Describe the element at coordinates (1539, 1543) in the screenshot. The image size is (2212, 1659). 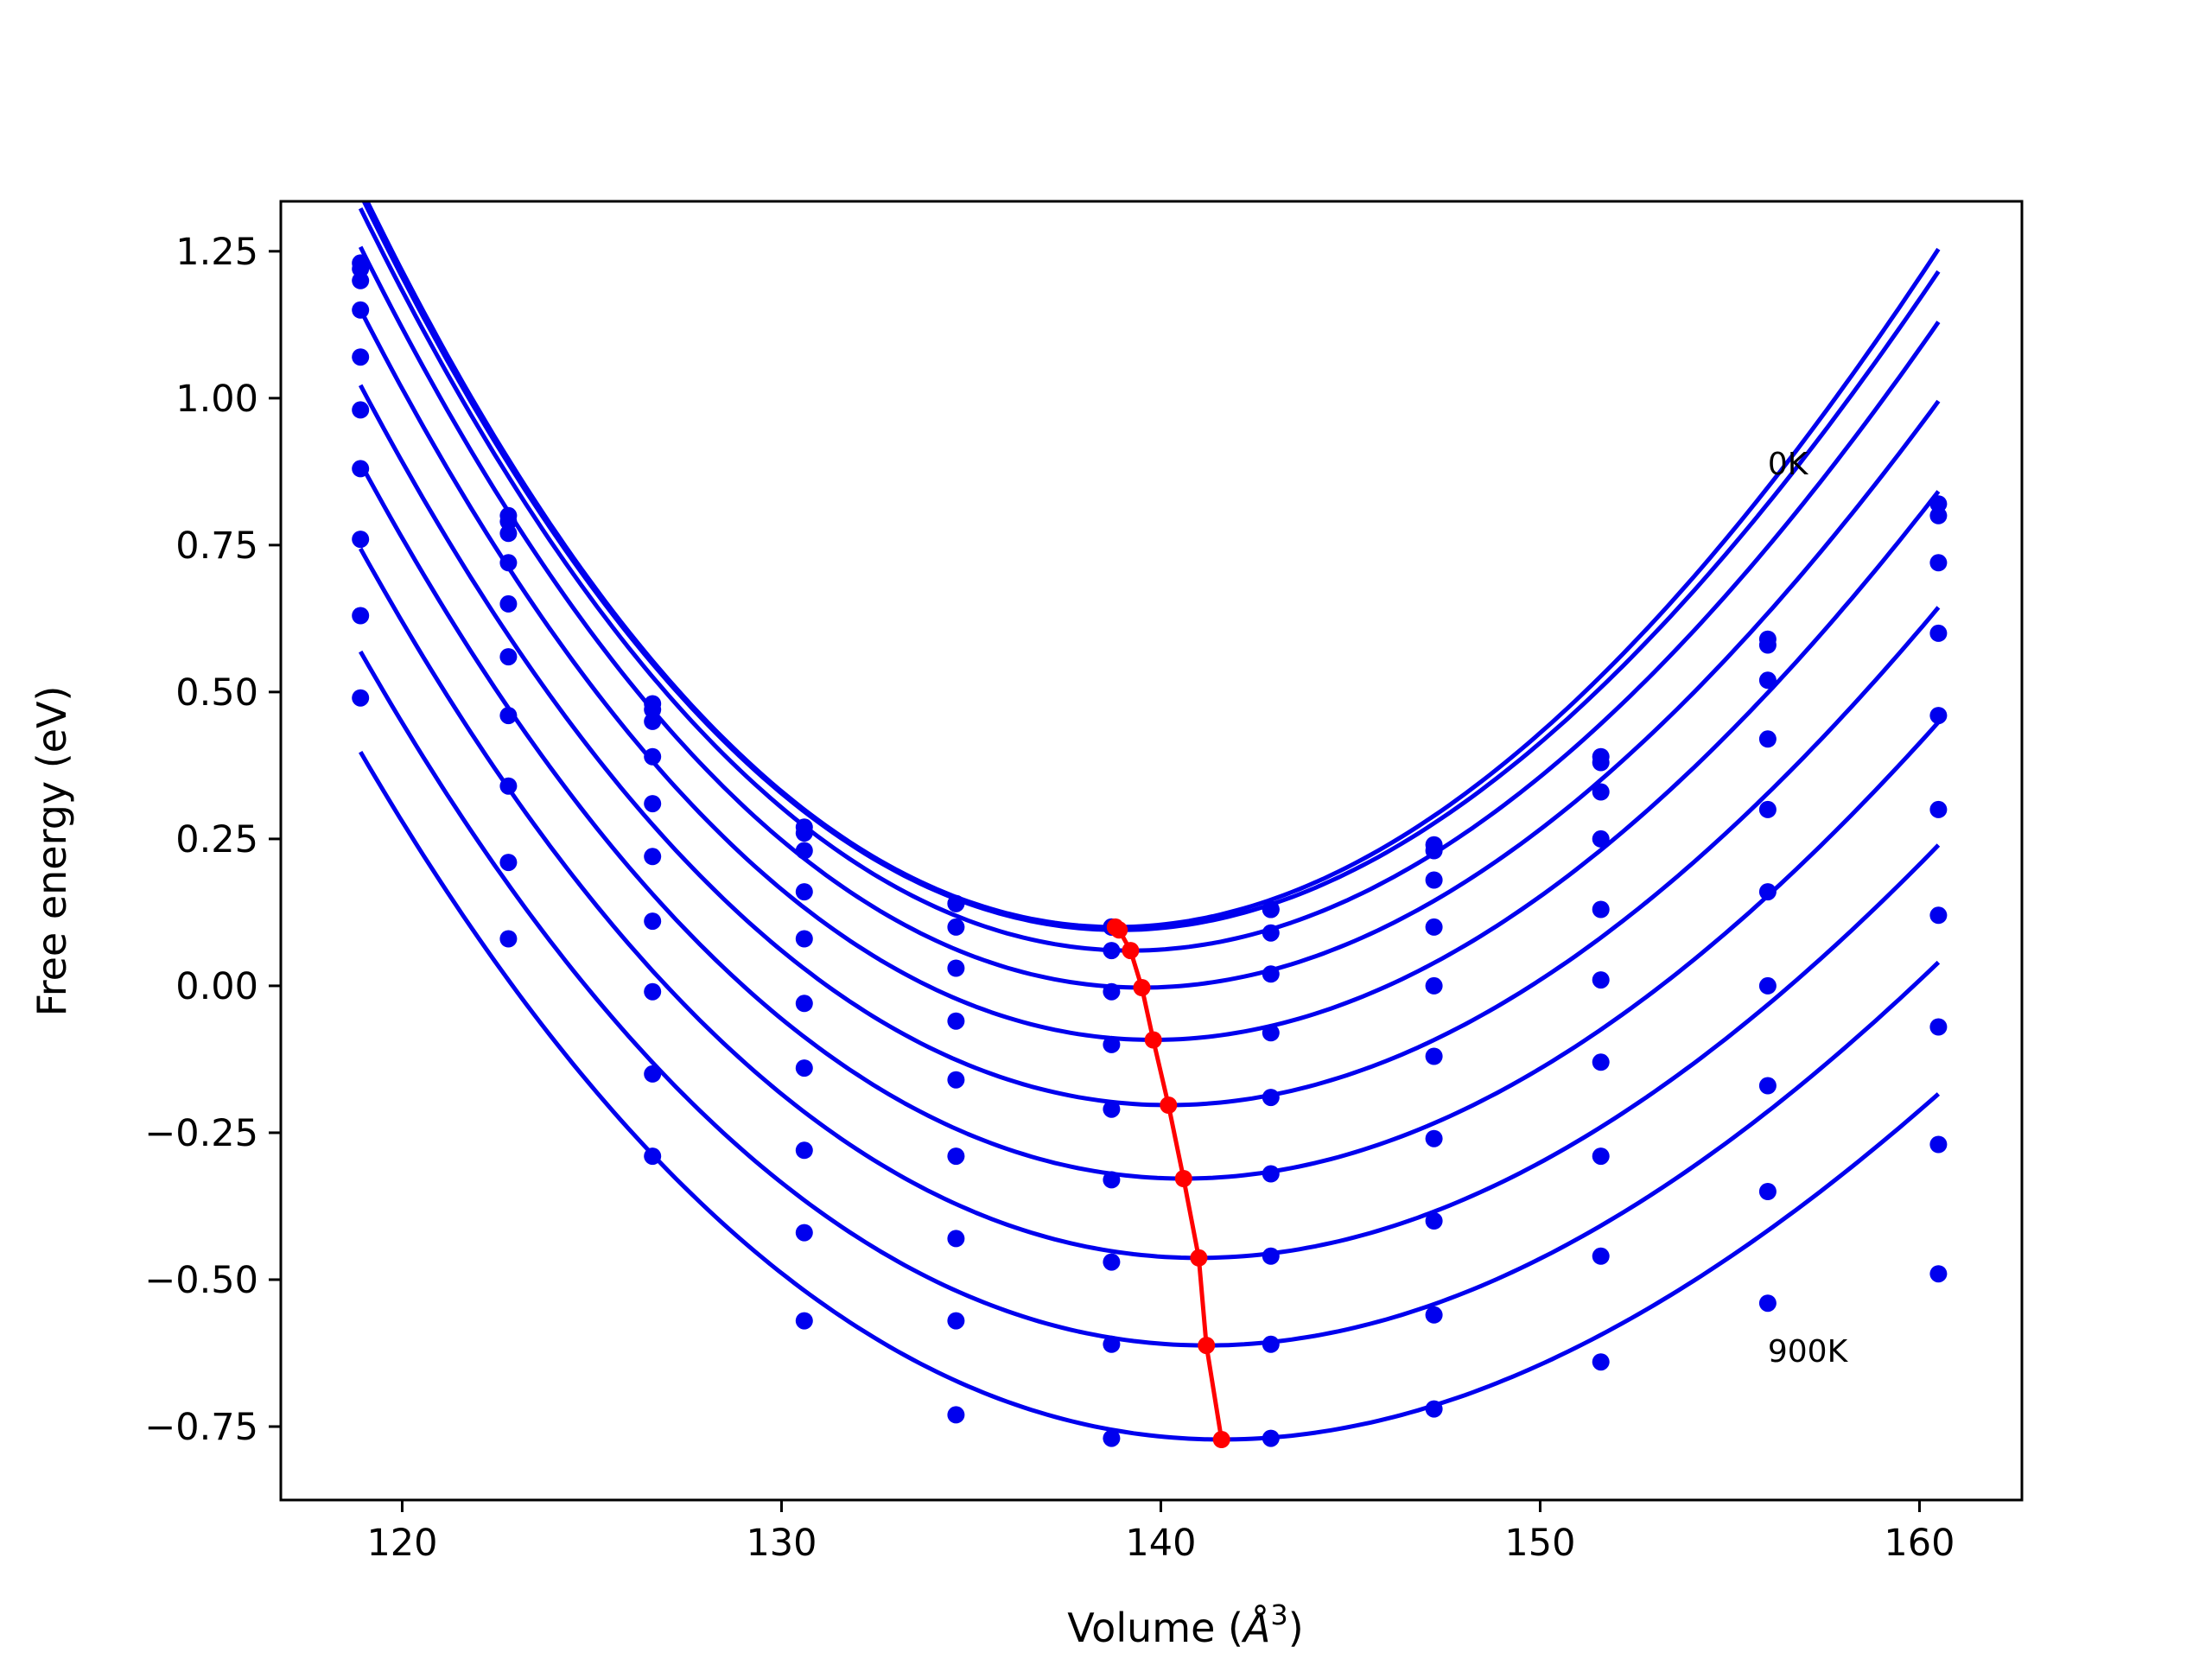
I see `x-tick-label-150: 150` at that location.